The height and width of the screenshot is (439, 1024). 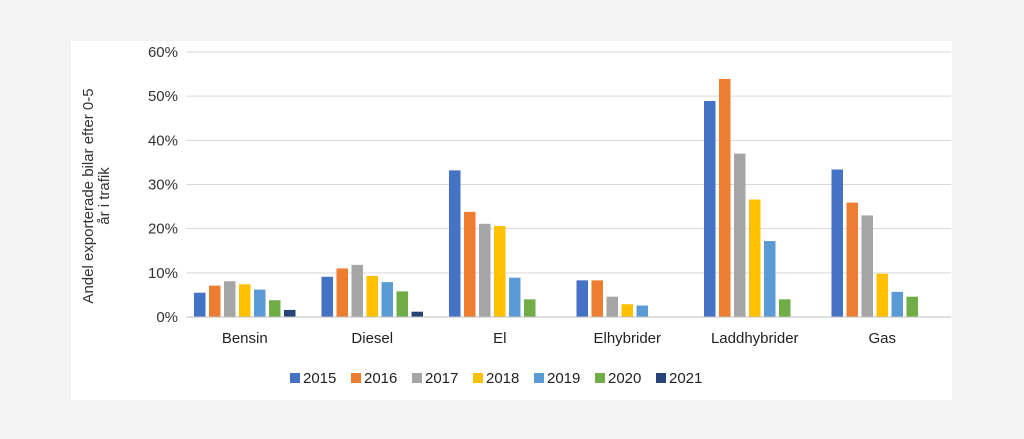 I want to click on bar-bensin-2016, so click(x=215, y=301).